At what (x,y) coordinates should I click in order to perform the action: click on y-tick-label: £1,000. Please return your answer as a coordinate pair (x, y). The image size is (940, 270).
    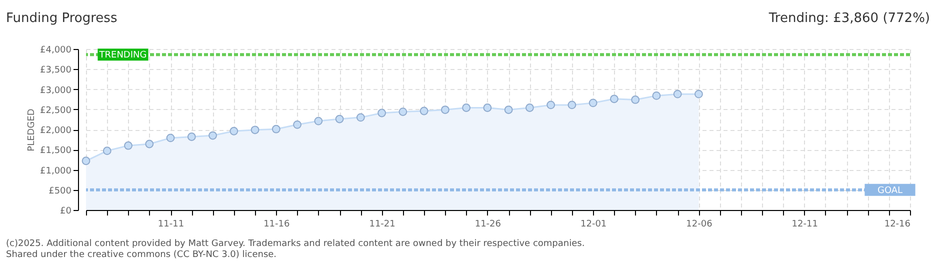
    Looking at the image, I should click on (56, 171).